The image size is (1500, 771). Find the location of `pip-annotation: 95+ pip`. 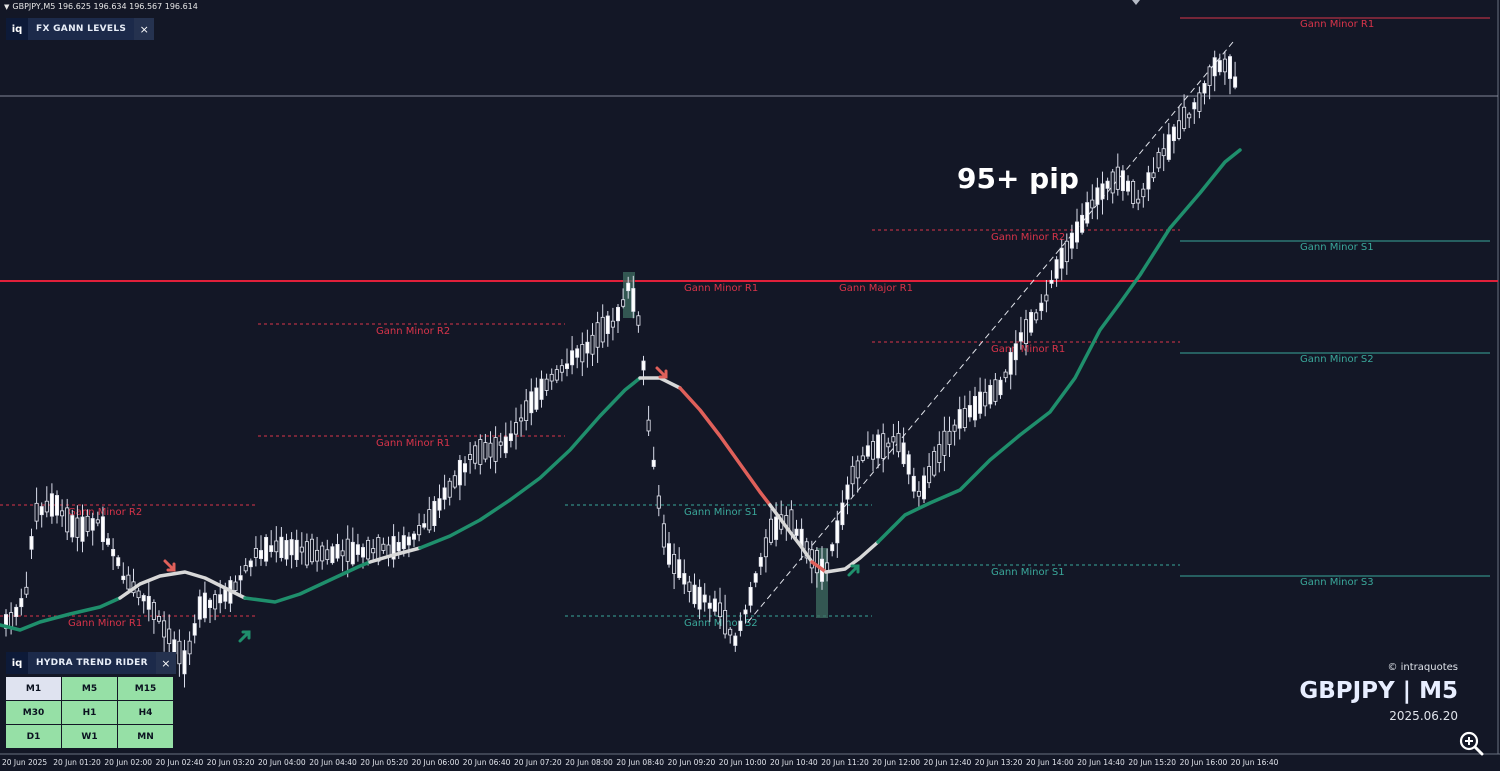

pip-annotation: 95+ pip is located at coordinates (1018, 178).